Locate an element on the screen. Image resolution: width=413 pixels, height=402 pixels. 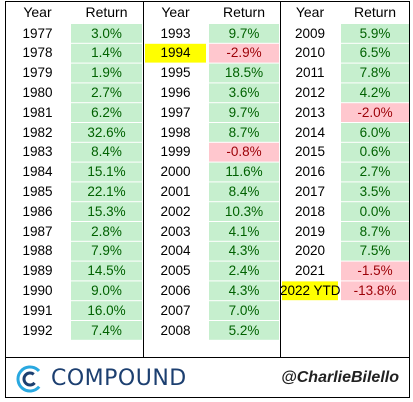
return-cell: 32.6% is located at coordinates (106, 132).